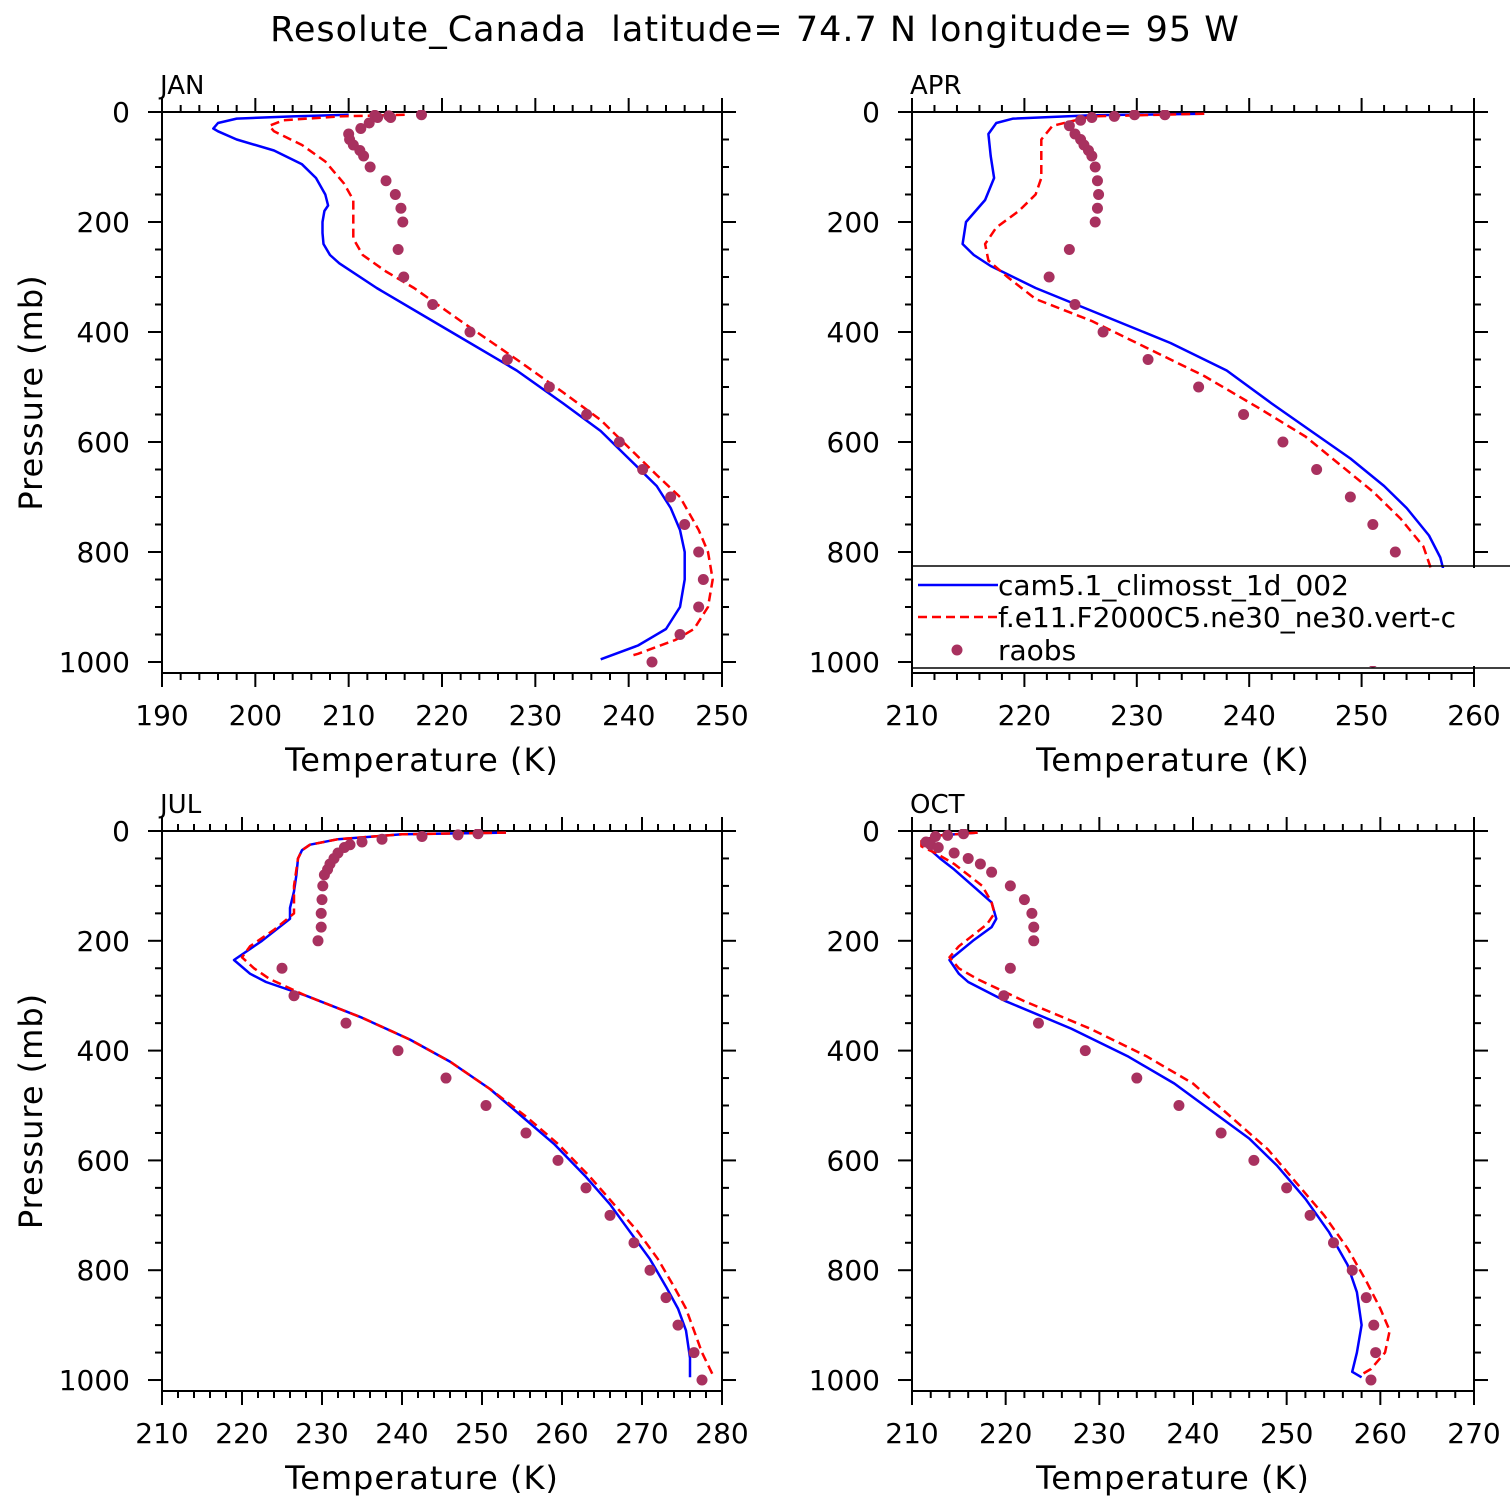  What do you see at coordinates (911, 715) in the screenshot?
I see `x-tick-label: 210` at bounding box center [911, 715].